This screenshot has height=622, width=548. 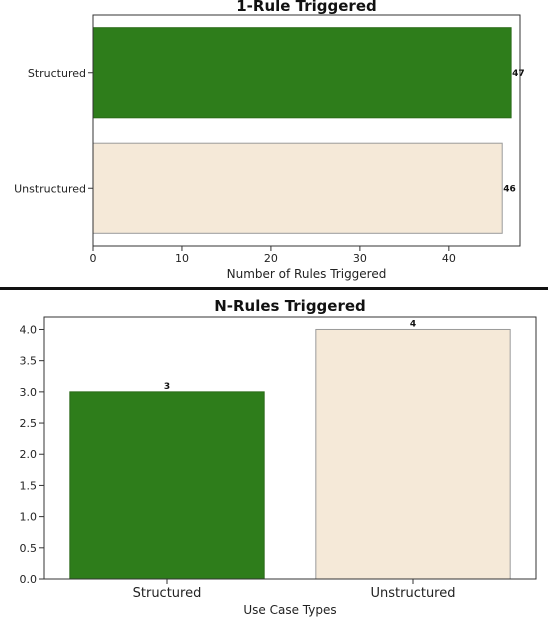 What do you see at coordinates (167, 593) in the screenshot?
I see `x-tick-label-structured: Structured` at bounding box center [167, 593].